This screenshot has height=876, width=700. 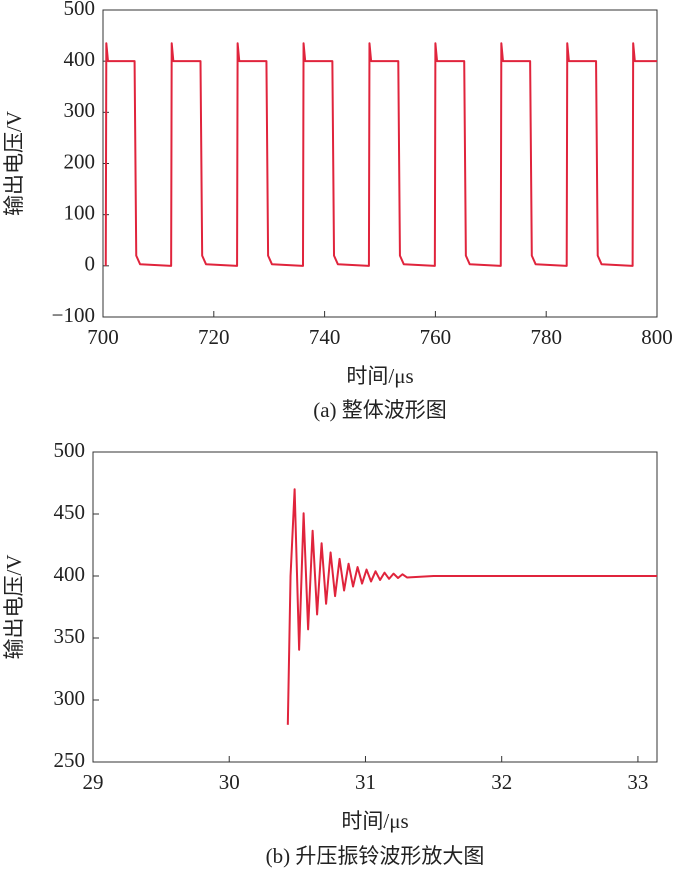 What do you see at coordinates (501, 782) in the screenshot?
I see `x-tick-label: 32` at bounding box center [501, 782].